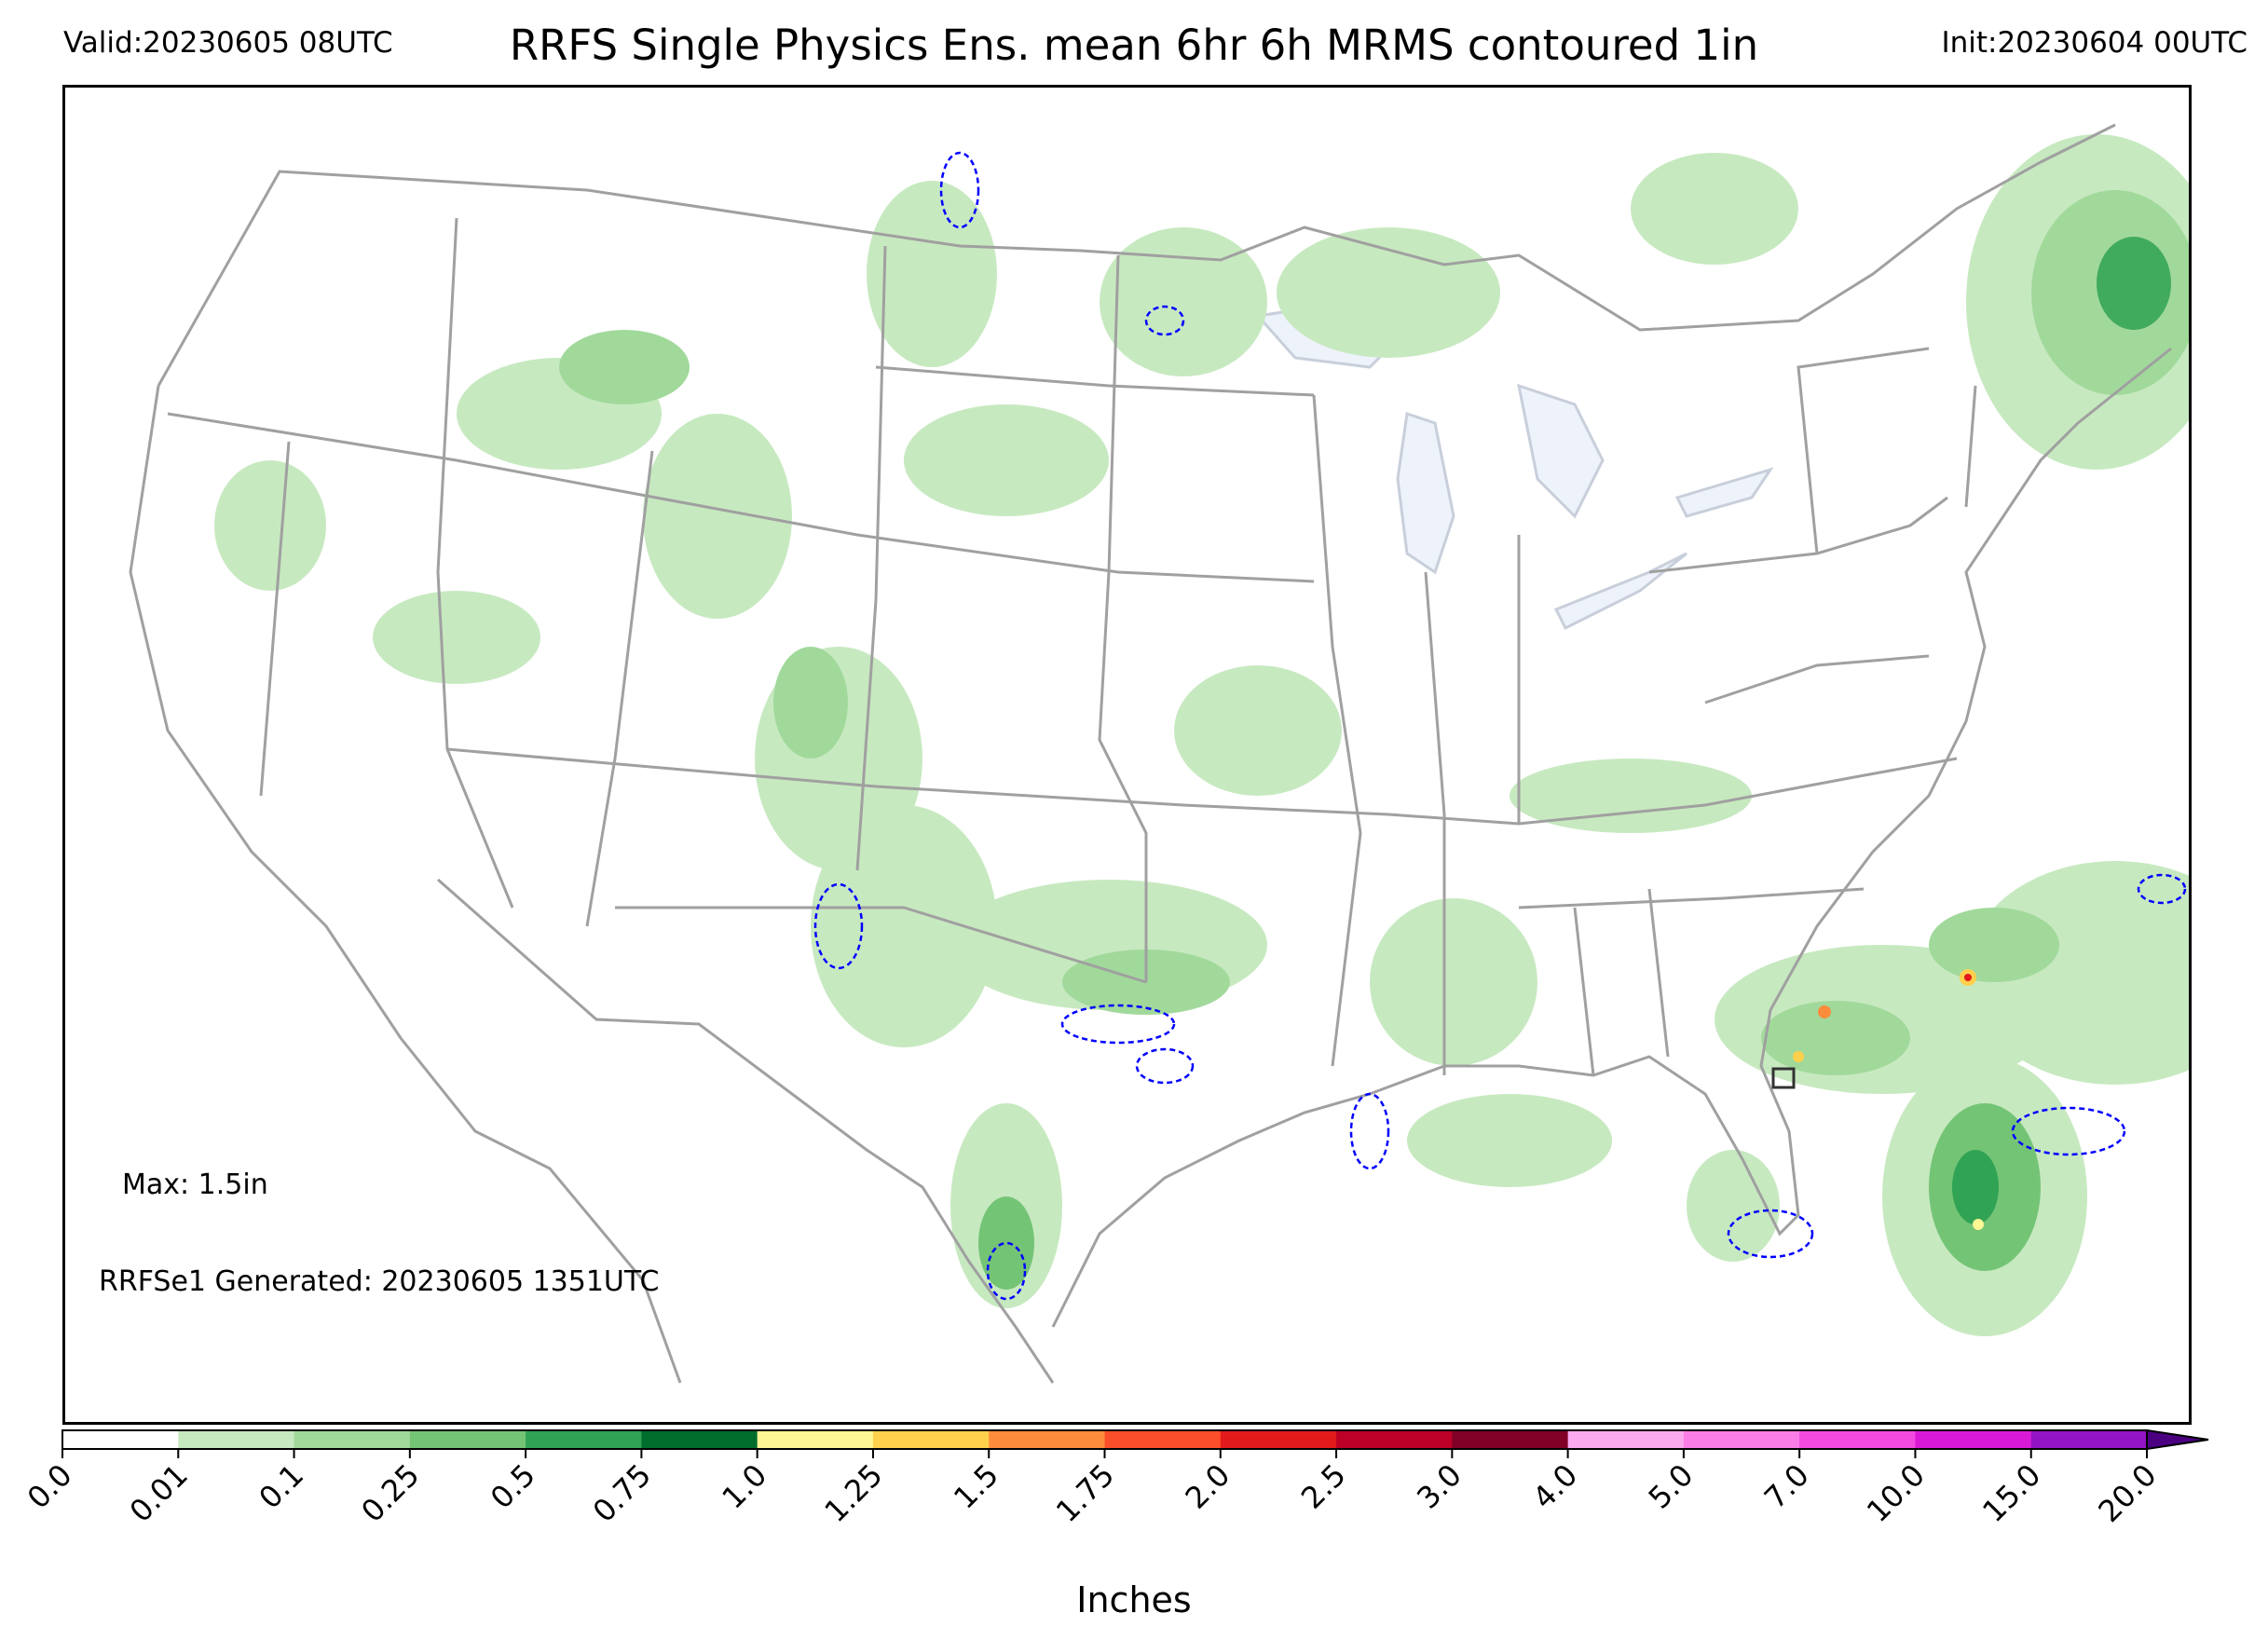 The image size is (2268, 1640). I want to click on colorbar-tick-label: 4.0, so click(1554, 1486).